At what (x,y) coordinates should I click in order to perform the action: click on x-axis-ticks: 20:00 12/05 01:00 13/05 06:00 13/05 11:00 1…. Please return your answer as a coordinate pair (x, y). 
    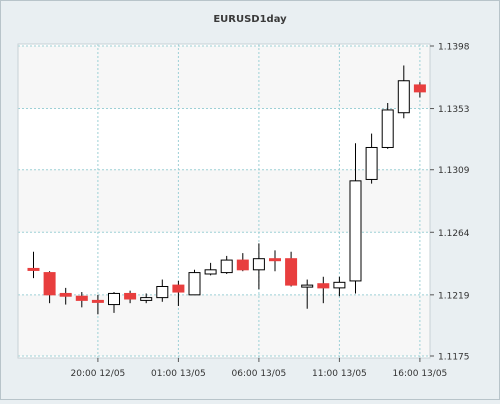
    Looking at the image, I should click on (259, 368).